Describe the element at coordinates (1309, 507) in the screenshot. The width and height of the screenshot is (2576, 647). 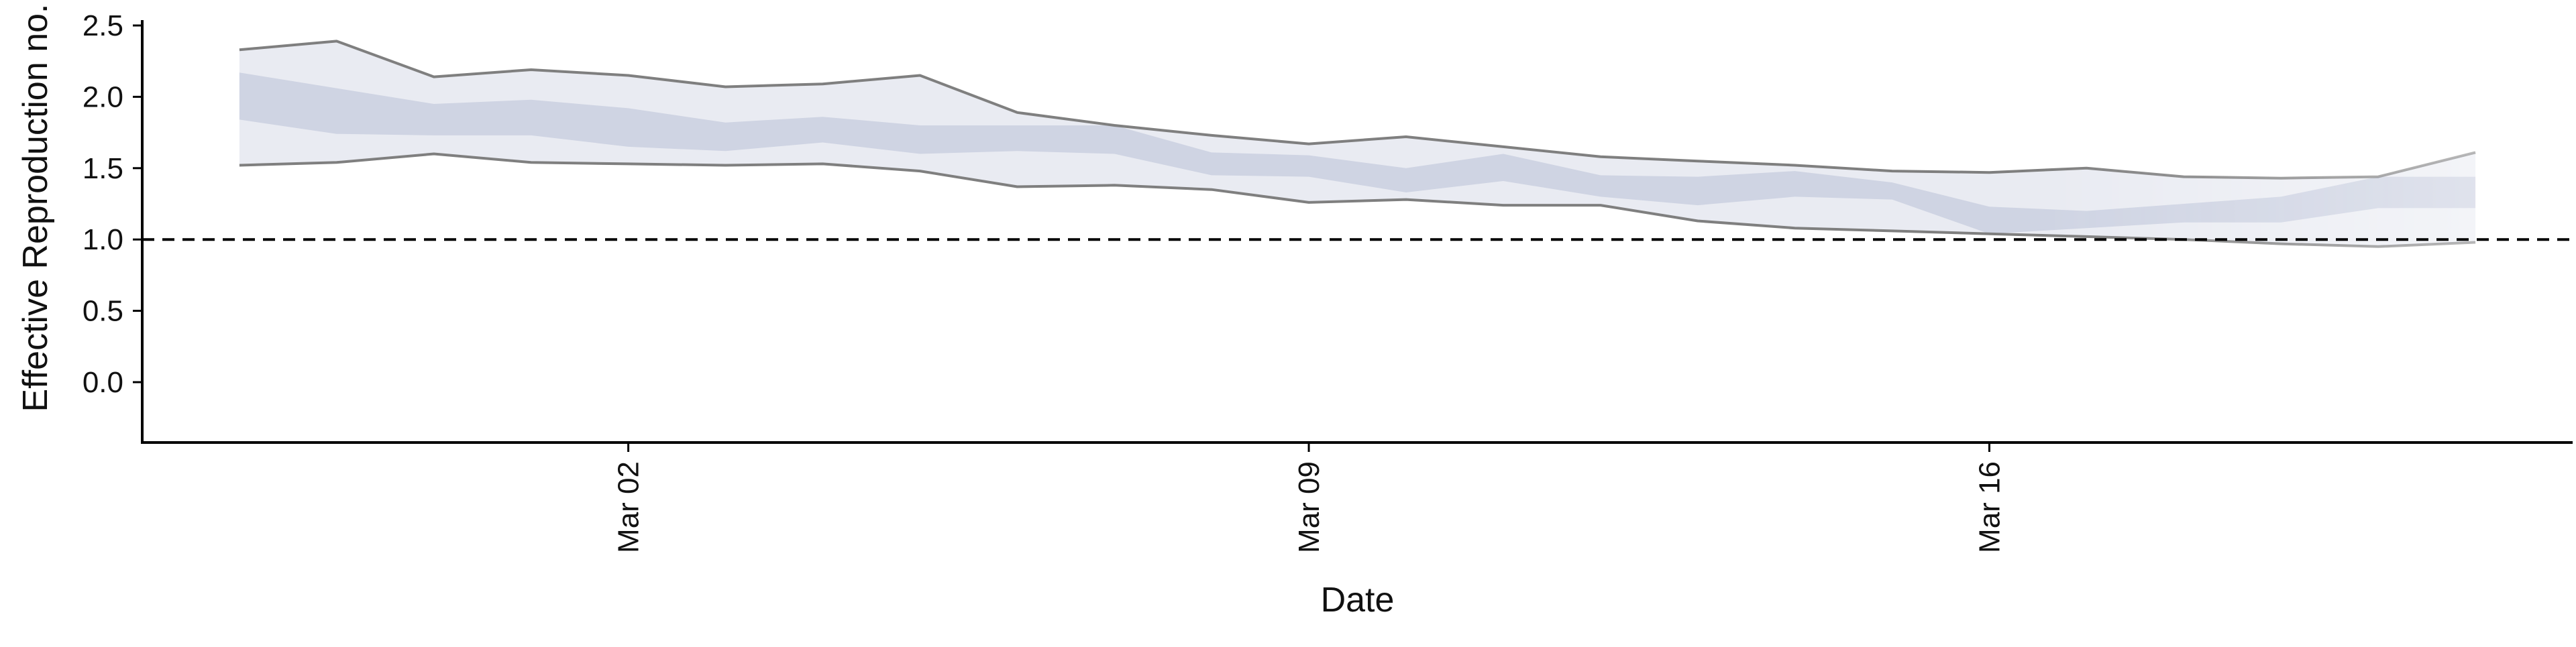
I see `x-tick-label: Mar 09` at that location.